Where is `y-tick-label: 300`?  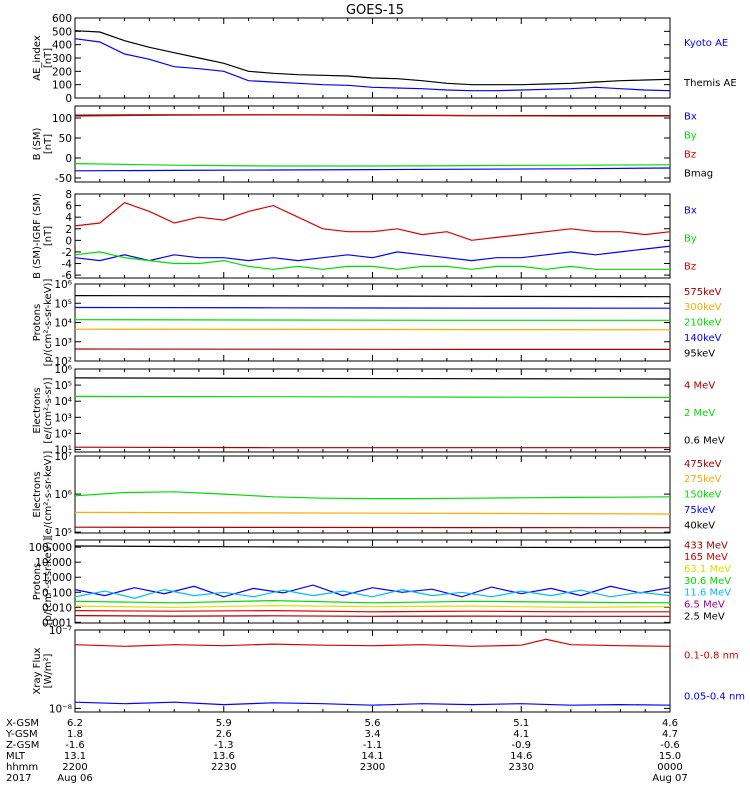 y-tick-label: 300 is located at coordinates (62, 59).